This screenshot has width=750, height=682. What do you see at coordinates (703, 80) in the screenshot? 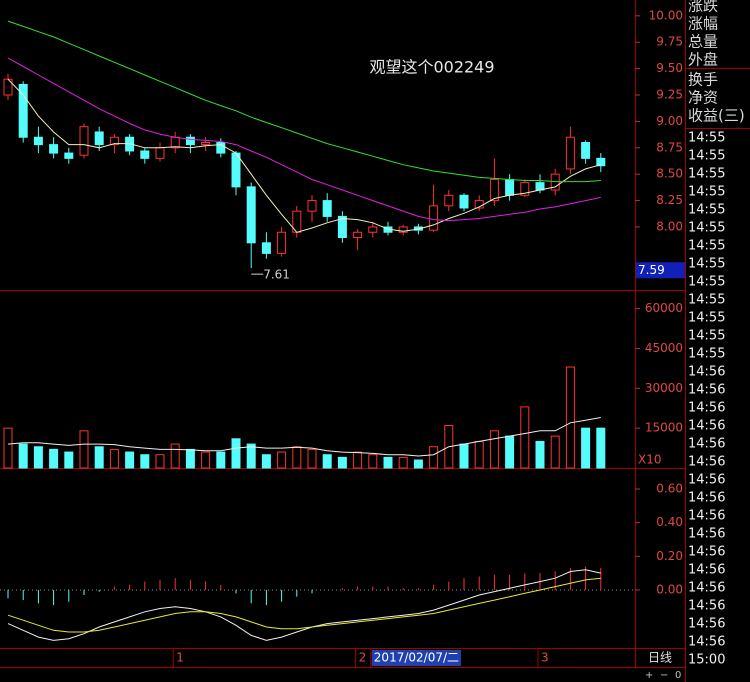
I see `info-label: 换手` at bounding box center [703, 80].